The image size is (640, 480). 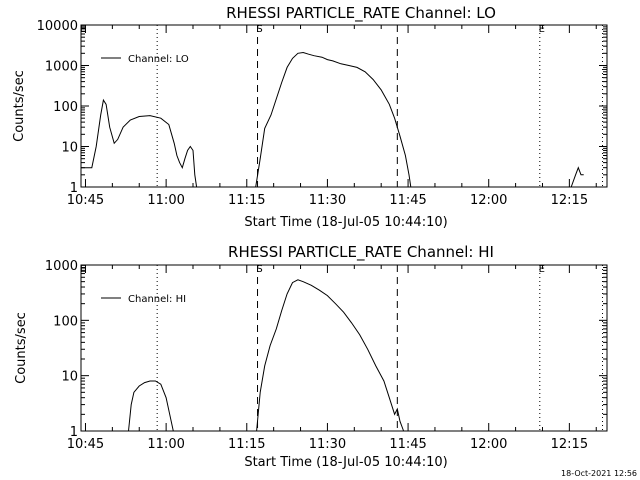 I want to click on timestamp: 18-Oct-2021 12:56, so click(x=599, y=473).